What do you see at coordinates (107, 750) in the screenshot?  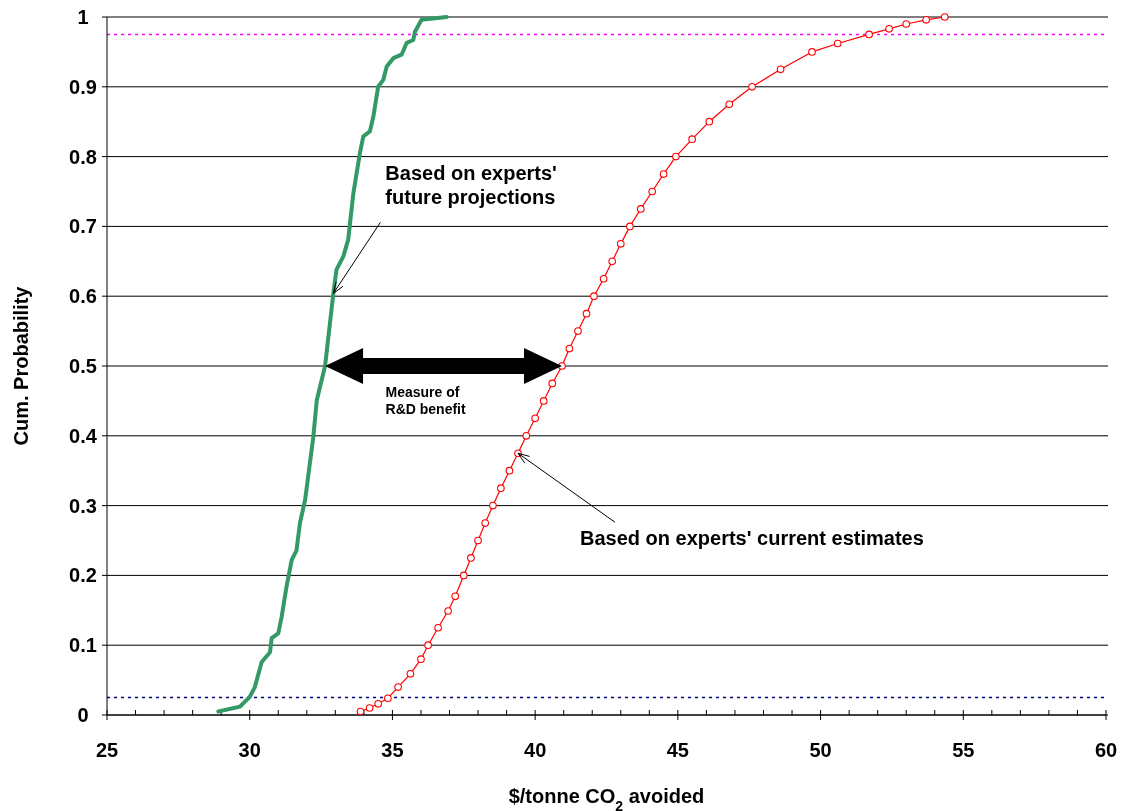 I see `x-tick-label: 25` at bounding box center [107, 750].